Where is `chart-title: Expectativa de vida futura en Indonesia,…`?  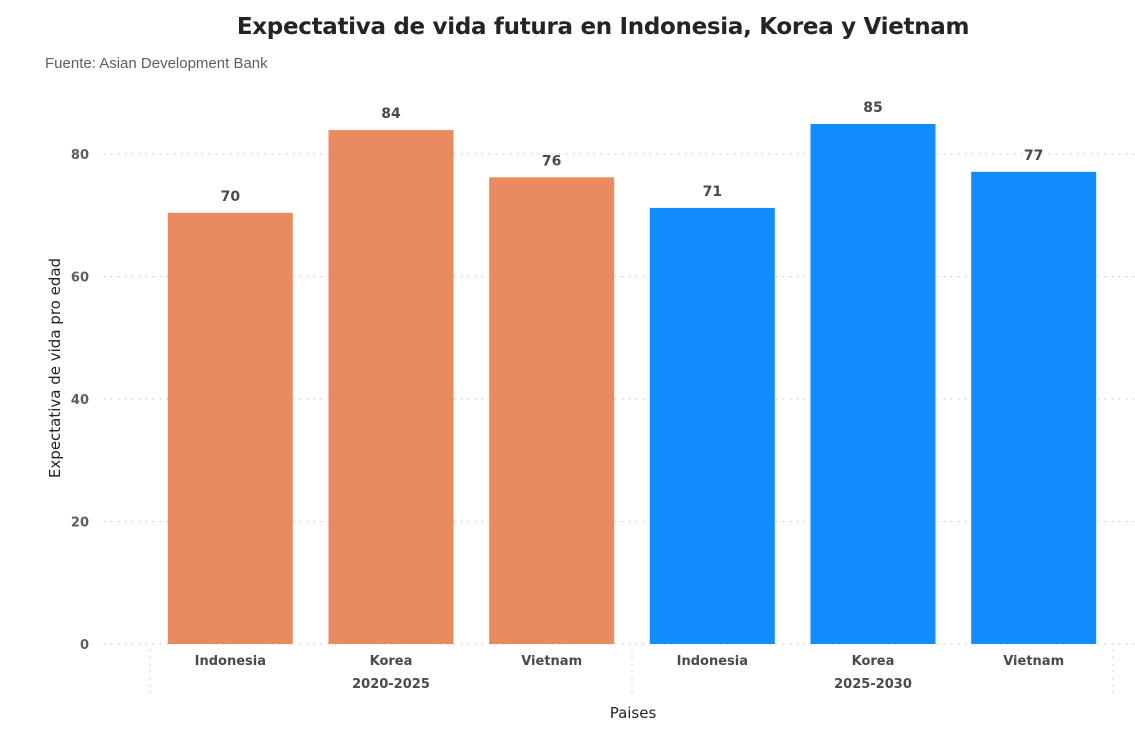
chart-title: Expectativa de vida futura en Indonesia,… is located at coordinates (603, 27).